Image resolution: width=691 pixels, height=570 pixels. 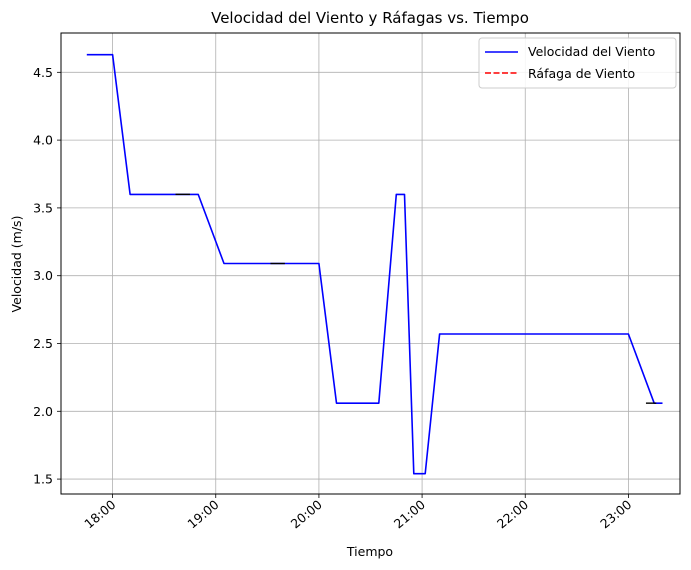 I want to click on x-axis-title: Tiempo, so click(x=369, y=551).